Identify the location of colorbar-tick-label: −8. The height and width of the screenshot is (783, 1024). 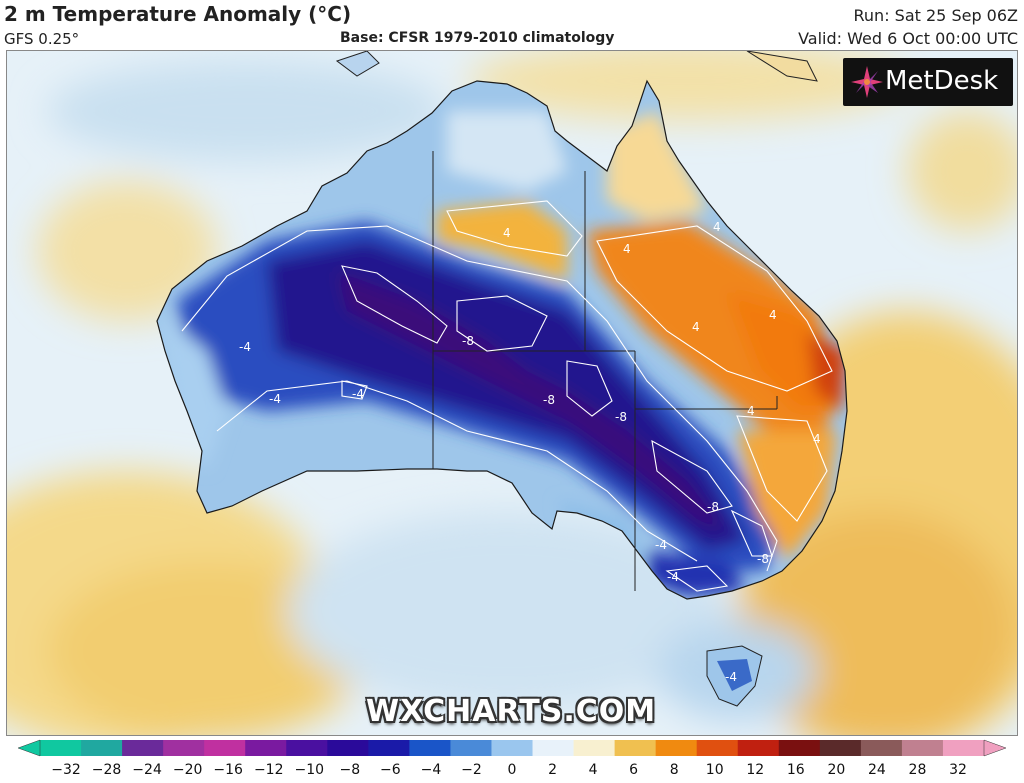
(350, 770).